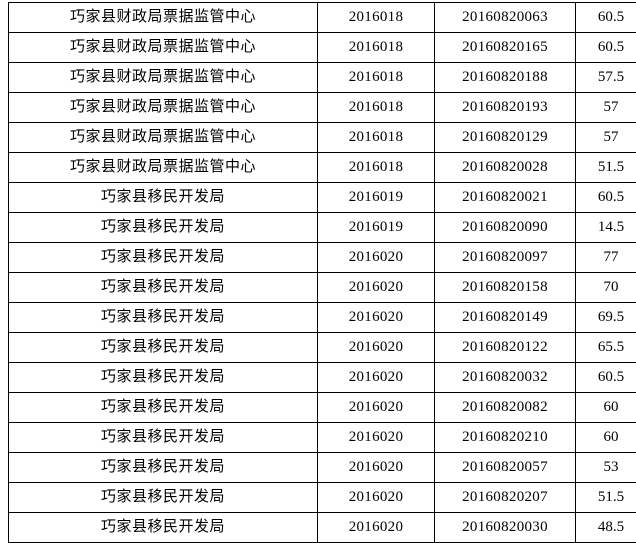  What do you see at coordinates (505, 528) in the screenshot?
I see `cell-serial: 20160820030` at bounding box center [505, 528].